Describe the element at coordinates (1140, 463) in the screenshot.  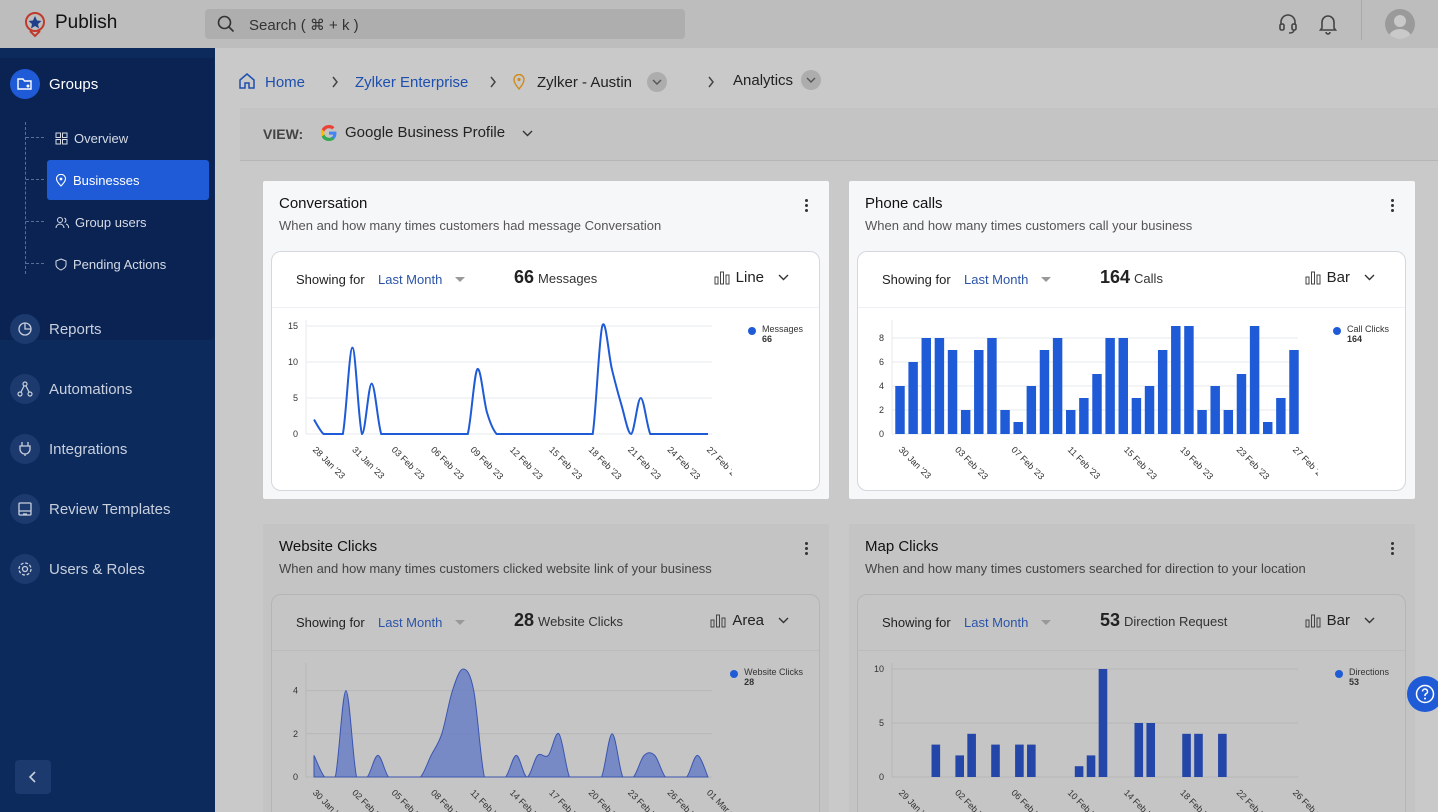
I see `x-tick-label: 15 Feb '23` at that location.